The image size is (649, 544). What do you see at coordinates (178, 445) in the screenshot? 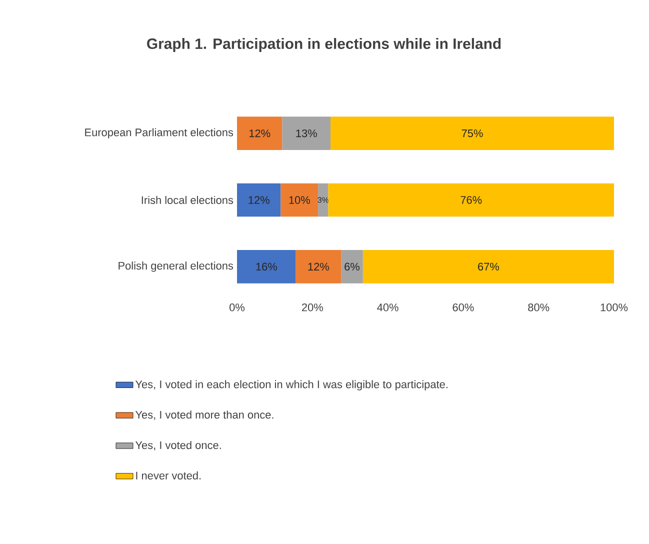
I see `legend-label: Yes, I voted once.` at bounding box center [178, 445].